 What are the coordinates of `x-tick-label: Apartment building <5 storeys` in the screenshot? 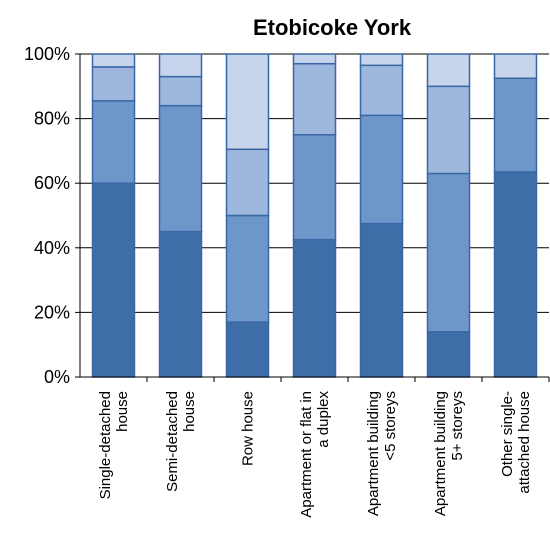 It's located at (382, 453).